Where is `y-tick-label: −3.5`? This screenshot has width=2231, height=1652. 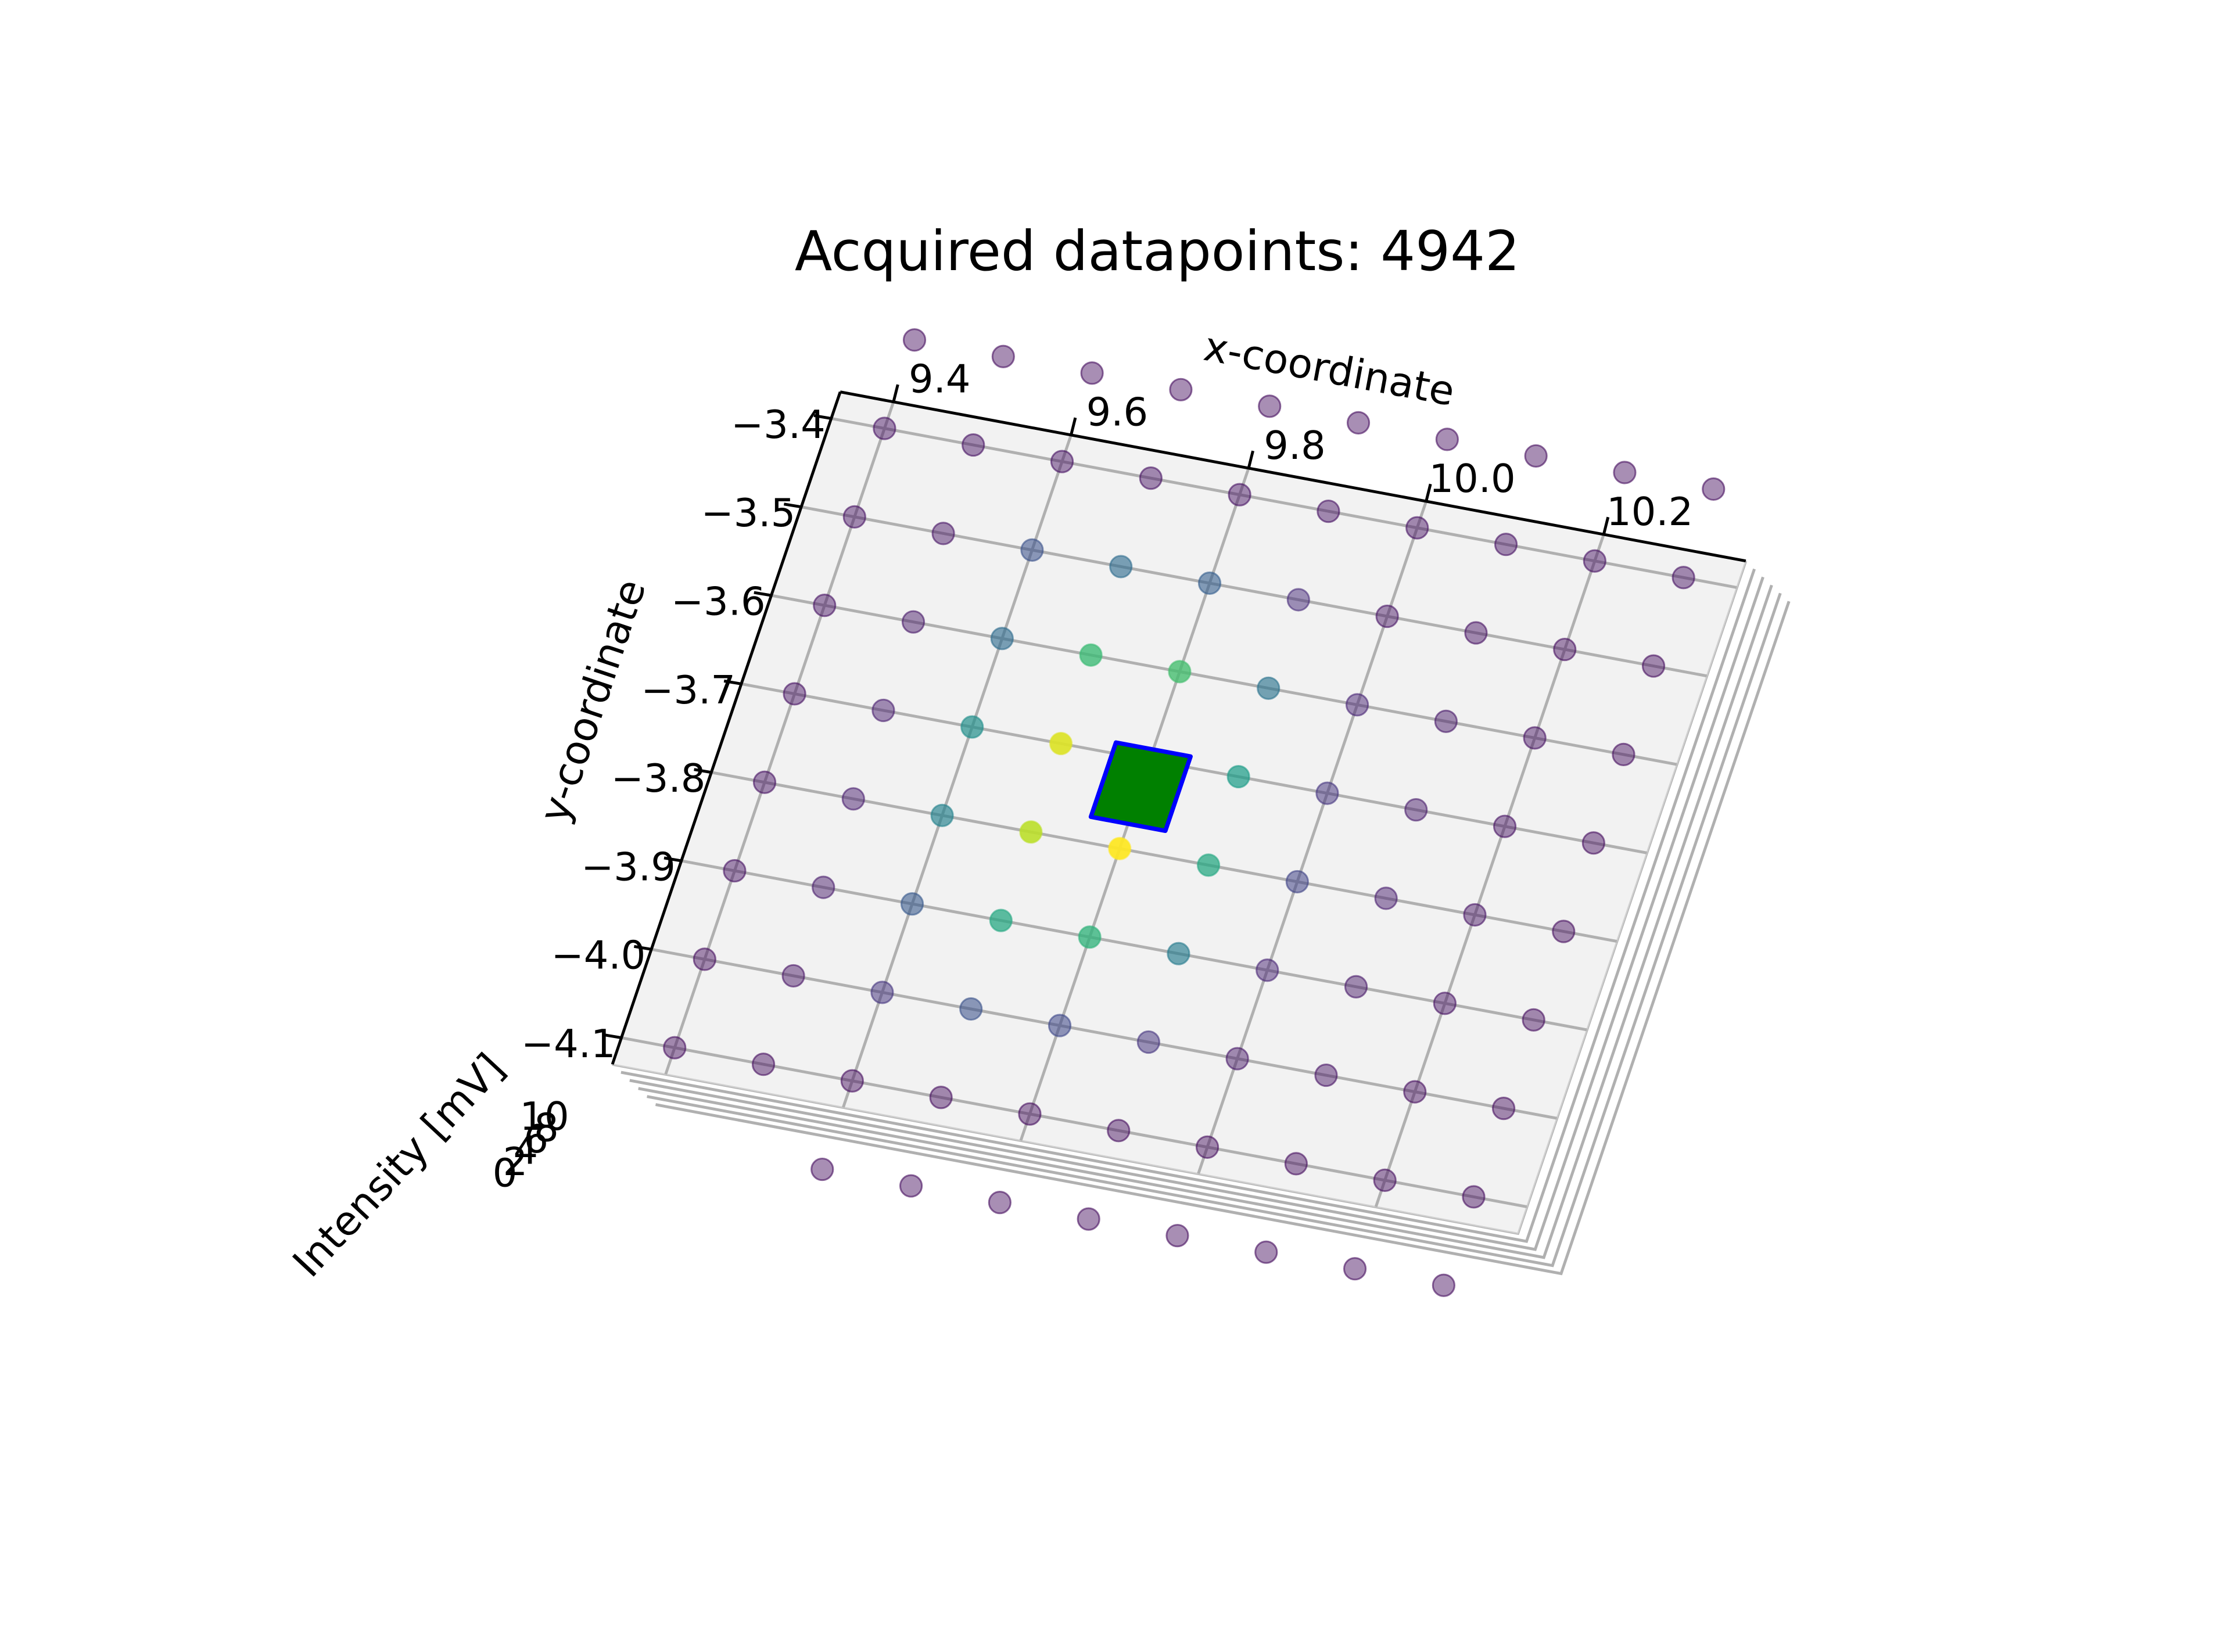
y-tick-label: −3.5 is located at coordinates (748, 513).